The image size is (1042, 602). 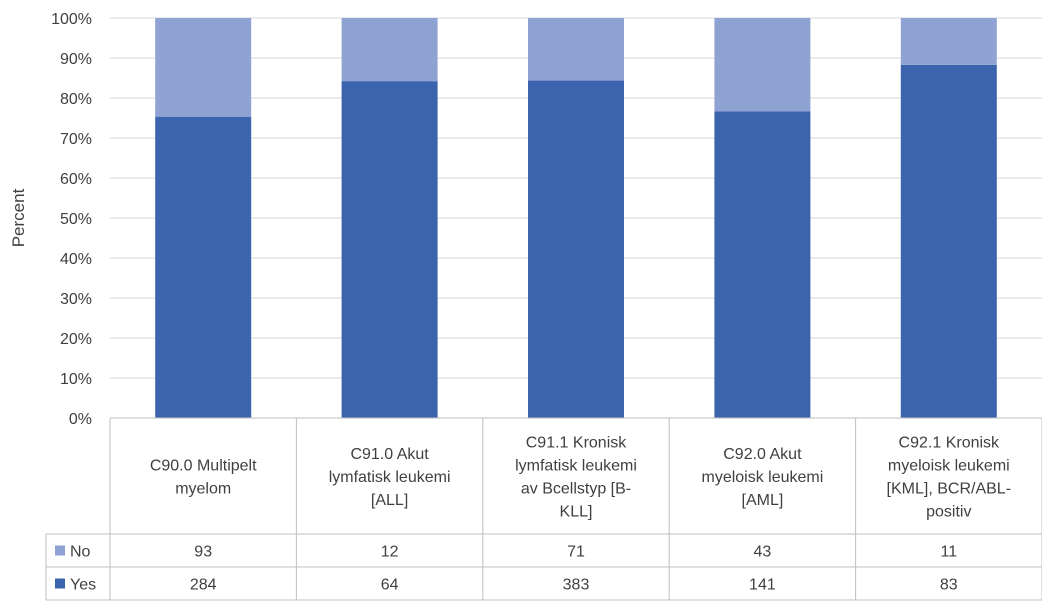 I want to click on y-tick-label: 90%, so click(x=76, y=59).